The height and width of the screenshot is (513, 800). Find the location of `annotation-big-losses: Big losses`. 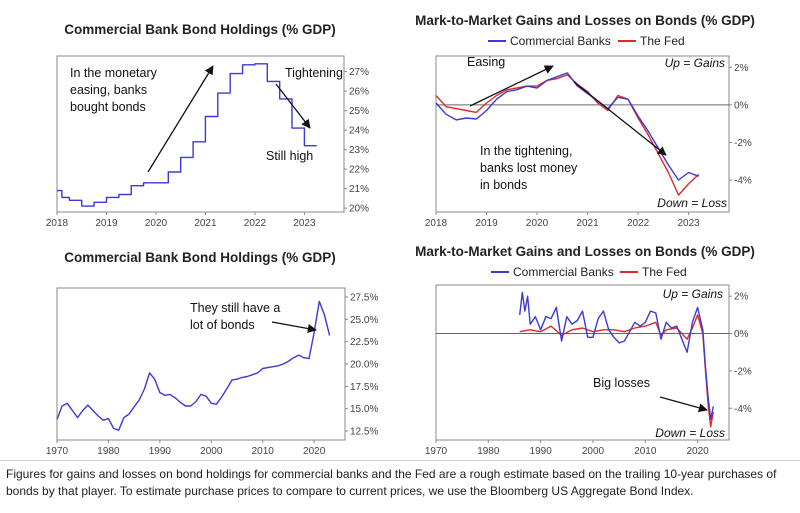

annotation-big-losses: Big losses is located at coordinates (621, 383).